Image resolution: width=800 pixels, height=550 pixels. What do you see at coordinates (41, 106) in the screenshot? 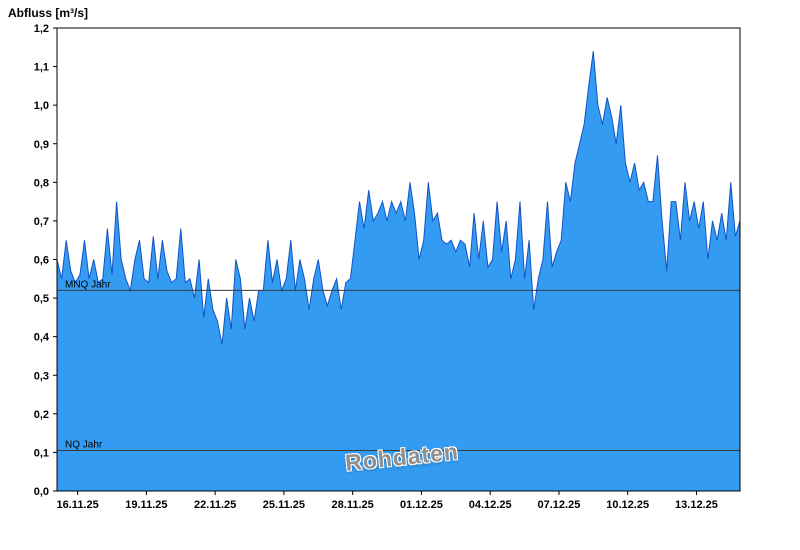
I see `y-tick-label: 1,0` at bounding box center [41, 106].